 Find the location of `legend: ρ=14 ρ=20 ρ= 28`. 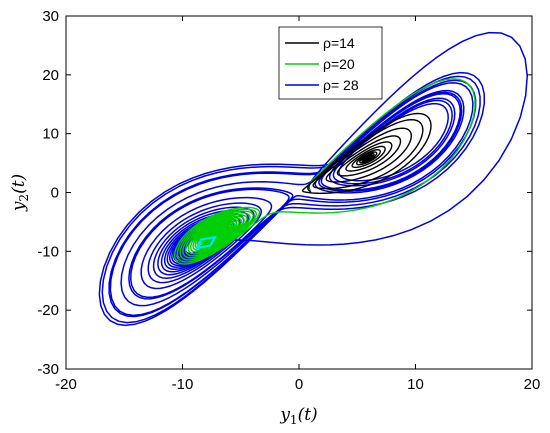

legend: ρ=14 ρ=20 ρ= 28 is located at coordinates (330, 63).